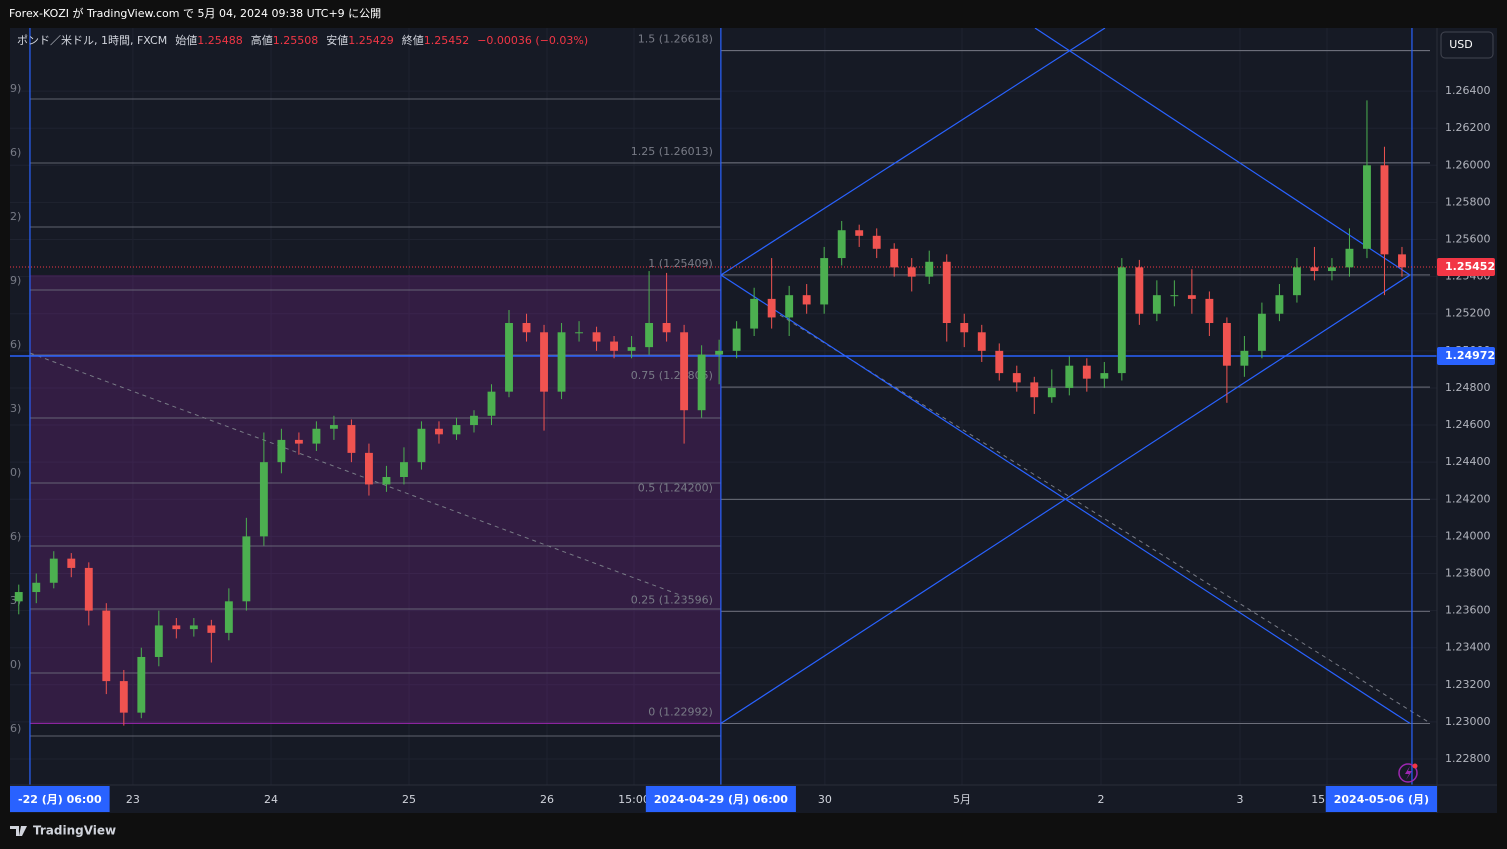 Image resolution: width=1507 pixels, height=849 pixels. What do you see at coordinates (1468, 572) in the screenshot?
I see `y-tick-label: 1.23800` at bounding box center [1468, 572].